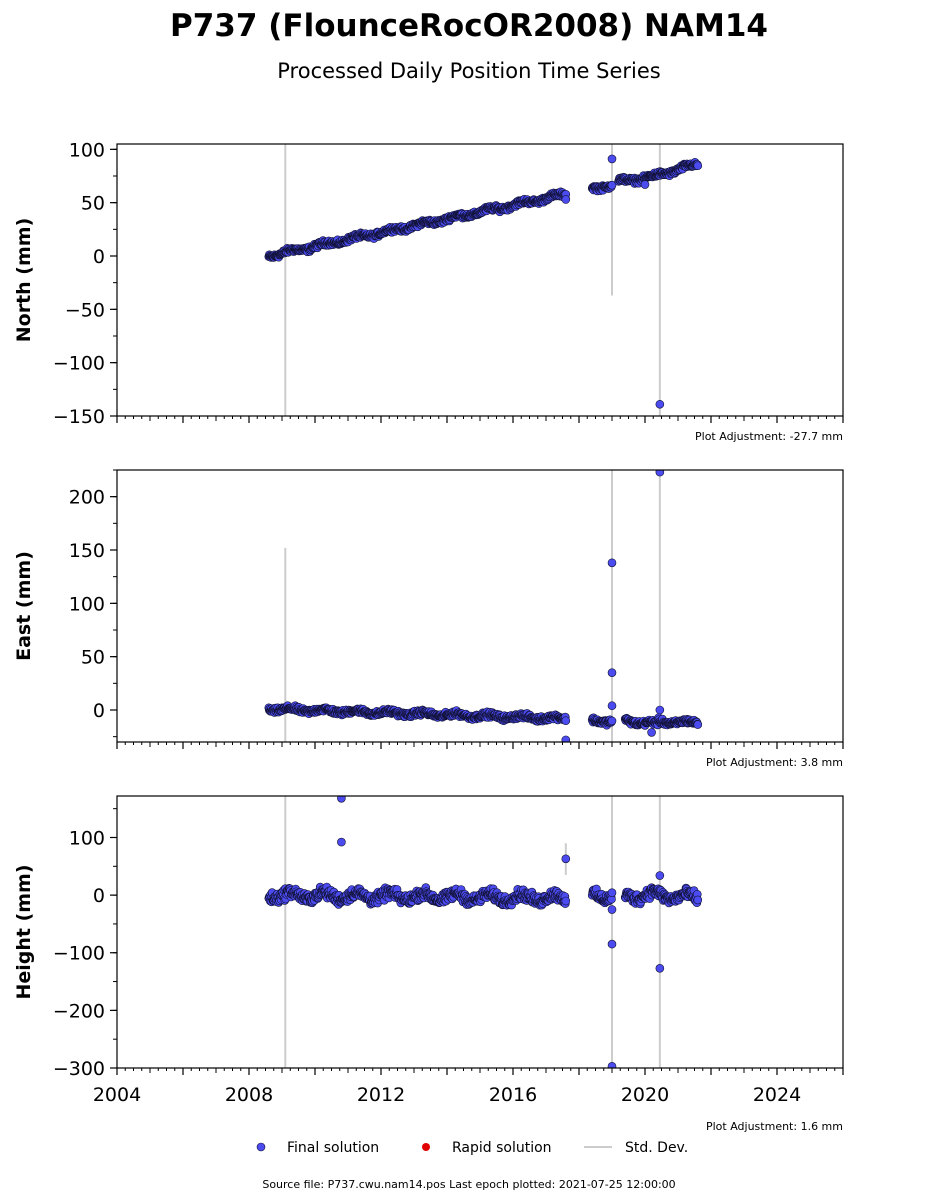 This screenshot has width=937, height=1200. I want to click on east-plot-area, so click(483, 606).